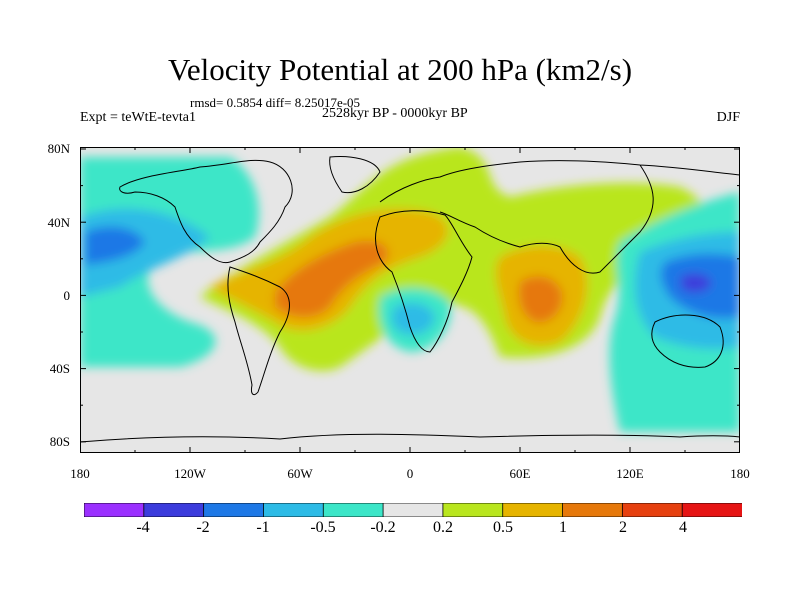  What do you see at coordinates (623, 527) in the screenshot?
I see `colorbar-label: 2` at bounding box center [623, 527].